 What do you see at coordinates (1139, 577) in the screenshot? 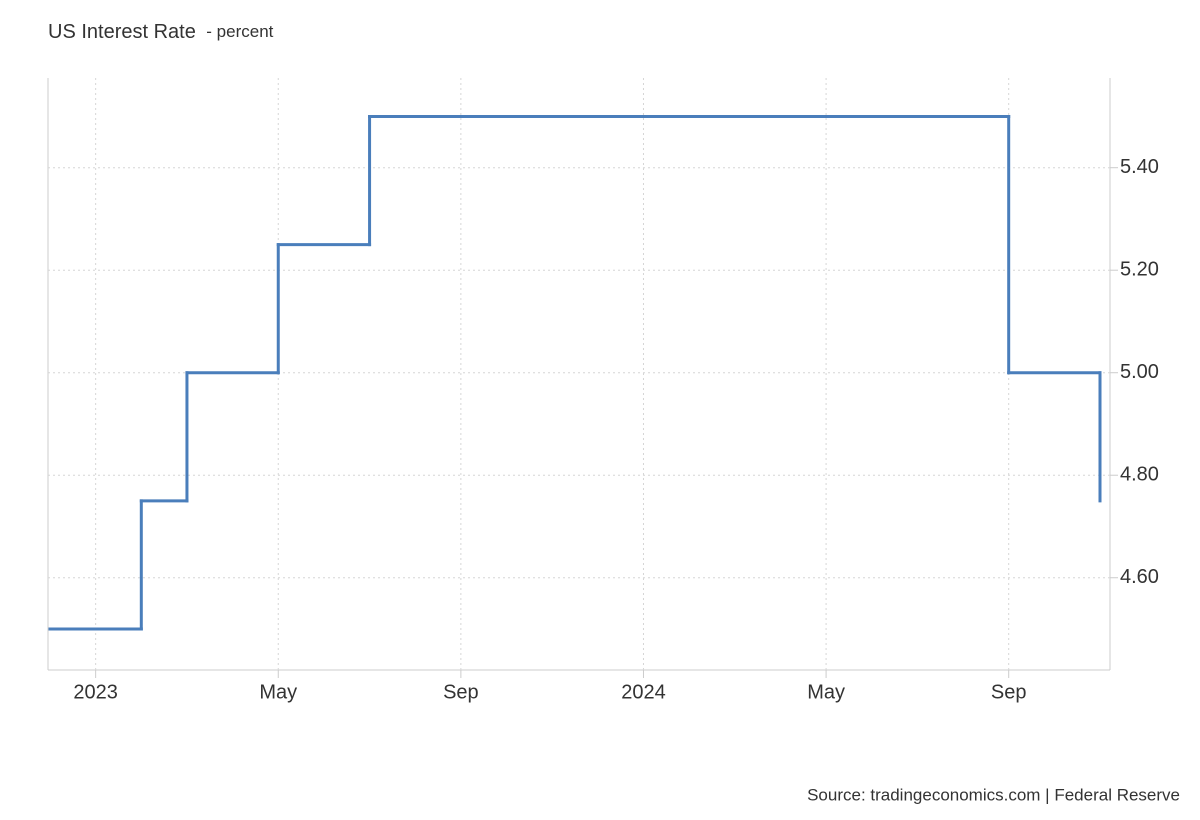
I see `y-tick-label: 4.60` at bounding box center [1139, 577].